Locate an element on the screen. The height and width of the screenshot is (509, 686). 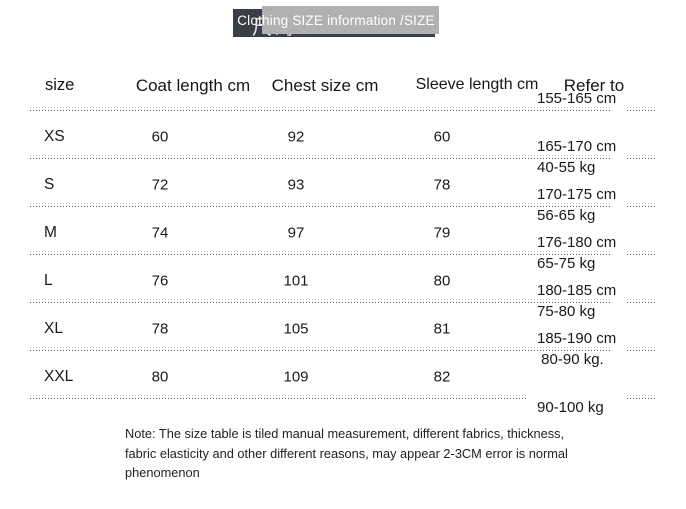
note-line: phenomenon is located at coordinates (162, 472).